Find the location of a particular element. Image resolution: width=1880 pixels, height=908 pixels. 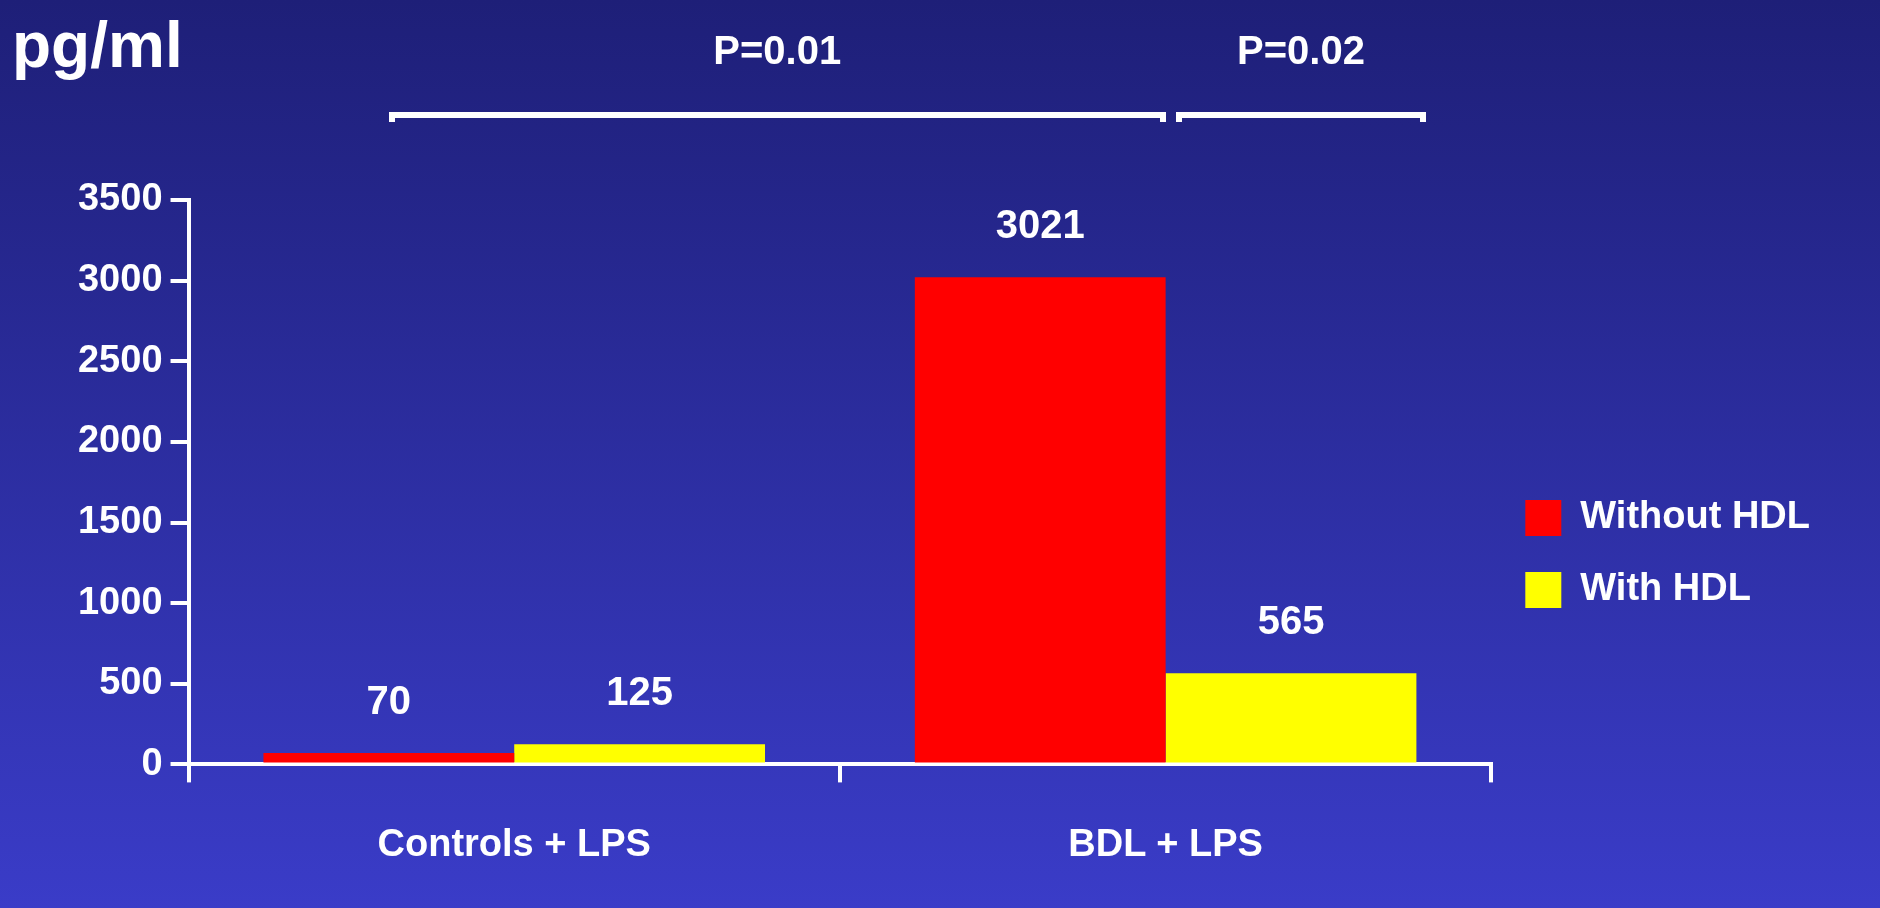

y-tick-label: 1000 is located at coordinates (120, 600).